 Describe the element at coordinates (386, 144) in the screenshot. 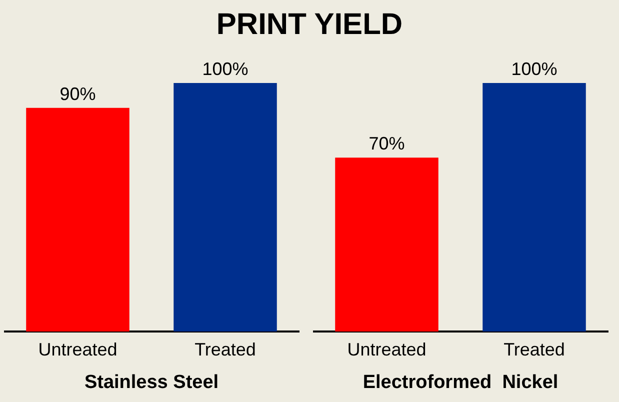

I see `data-label: 70%` at that location.